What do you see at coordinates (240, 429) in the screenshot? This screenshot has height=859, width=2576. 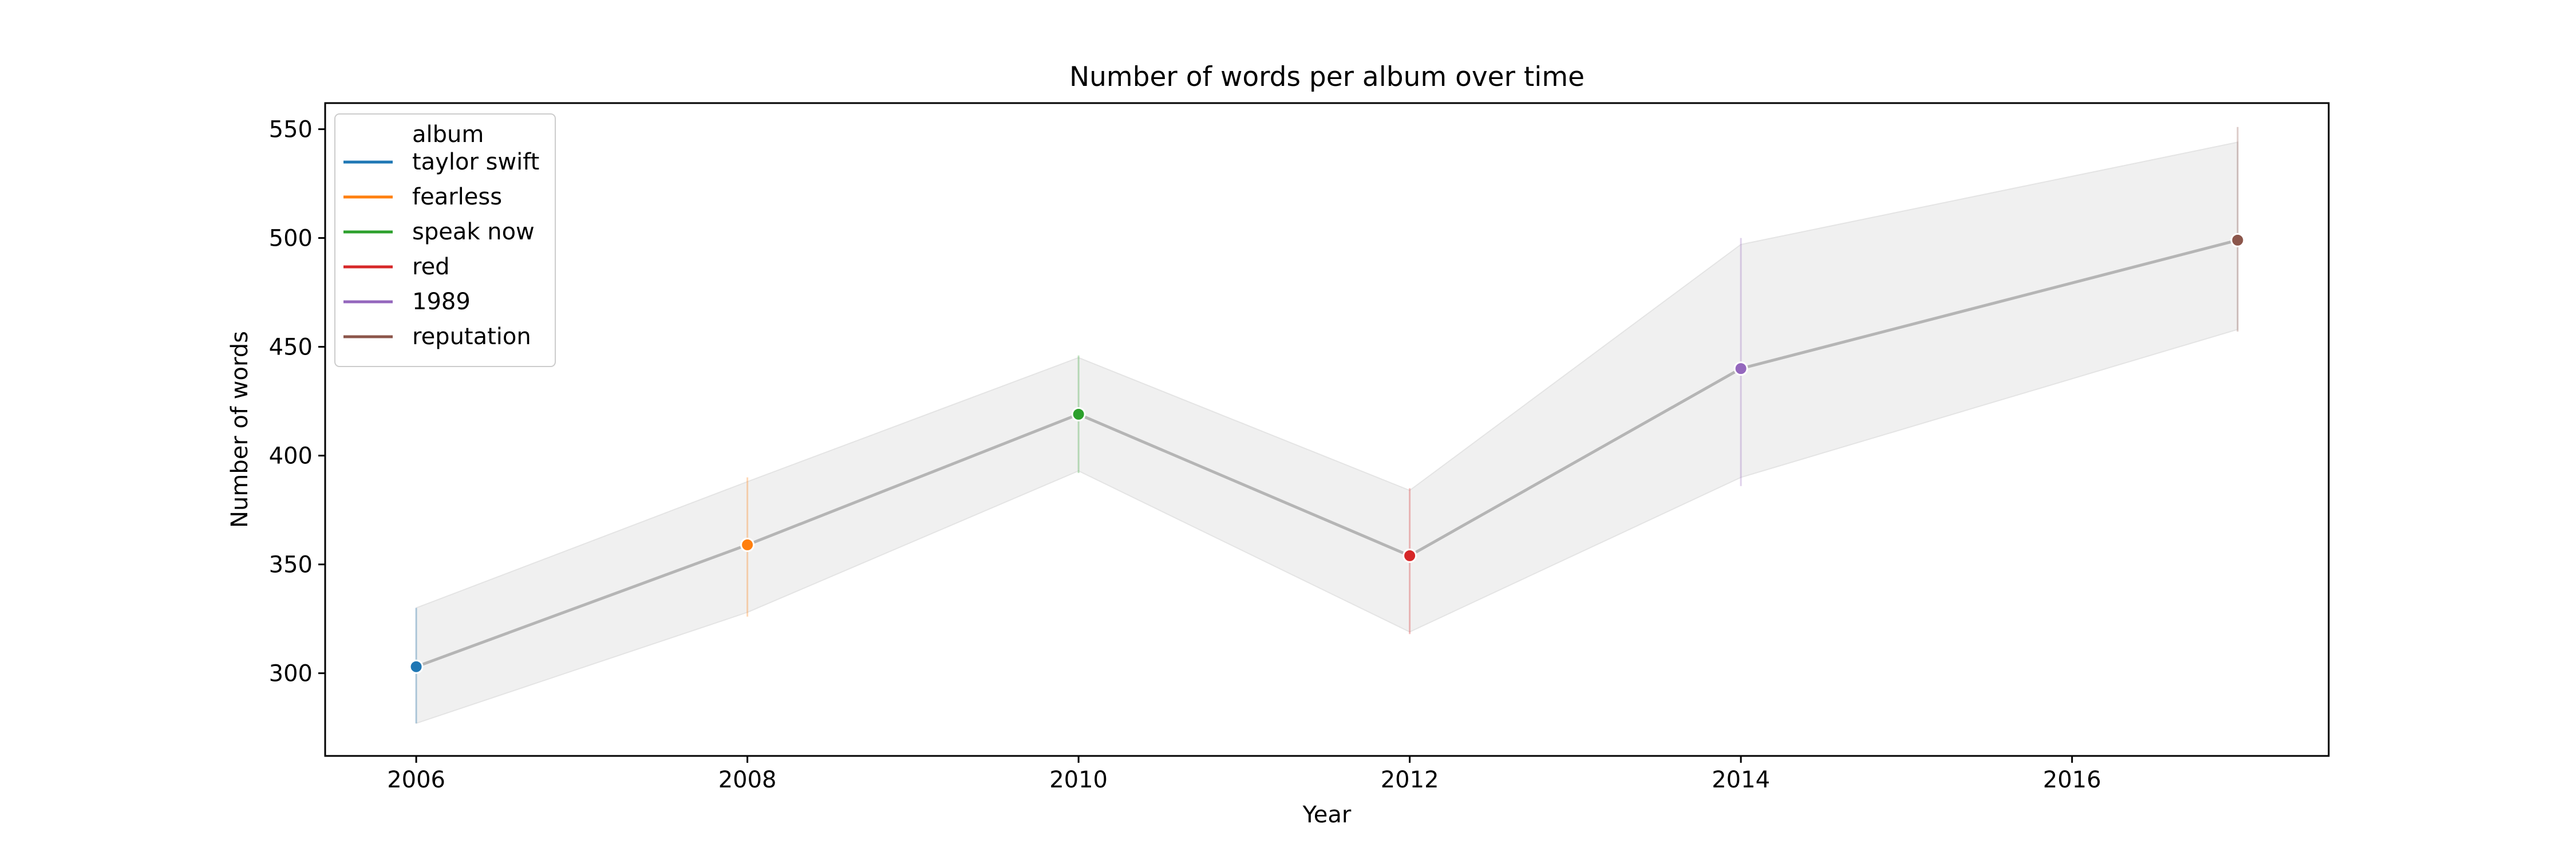 I see `y-axis-label: Number of words` at bounding box center [240, 429].